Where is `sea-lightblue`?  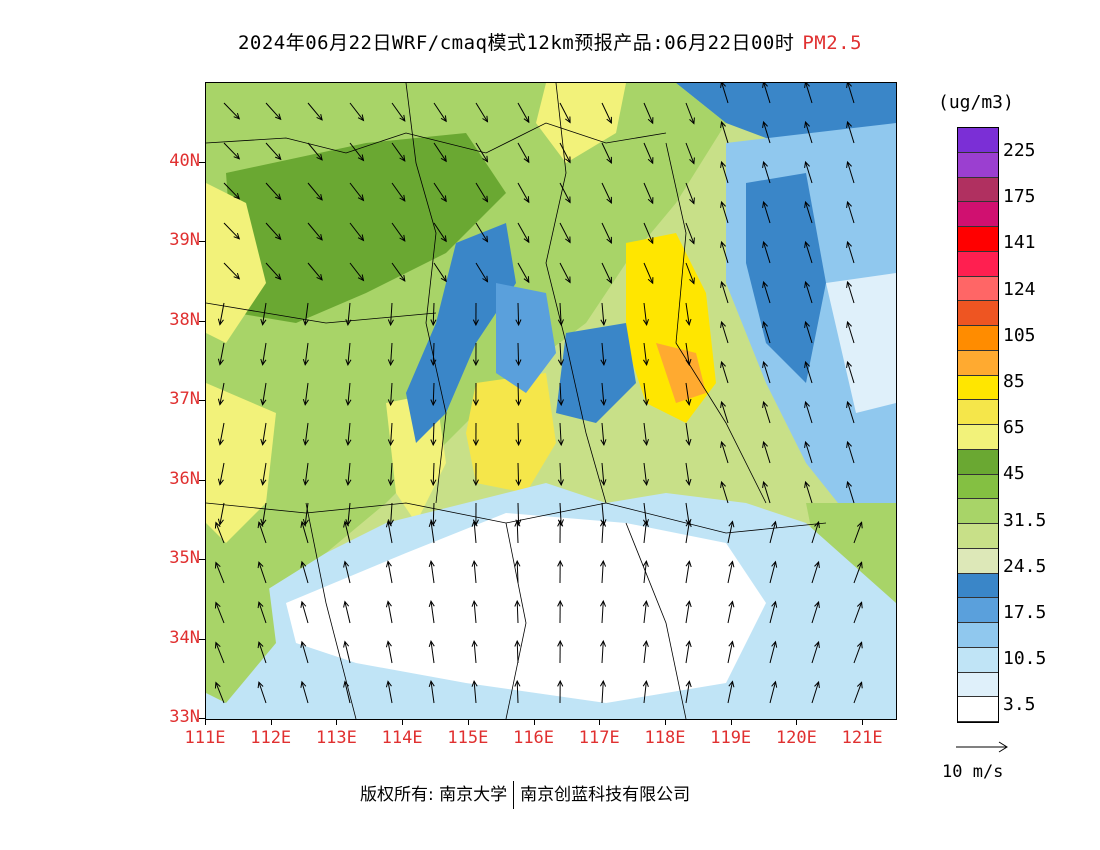
sea-lightblue is located at coordinates (861, 343).